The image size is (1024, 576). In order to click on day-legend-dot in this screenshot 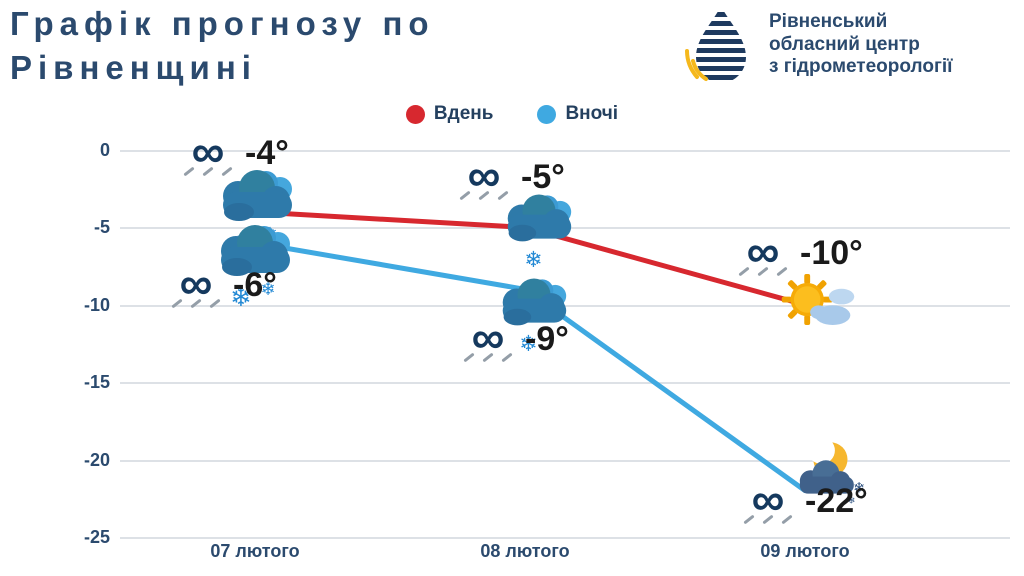, I will do `click(415, 114)`.